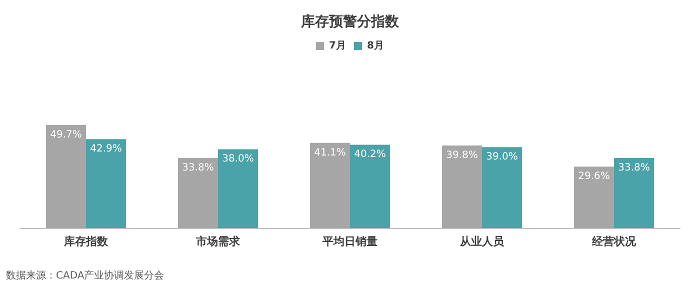  I want to click on data-label: 38.0%, so click(238, 159).